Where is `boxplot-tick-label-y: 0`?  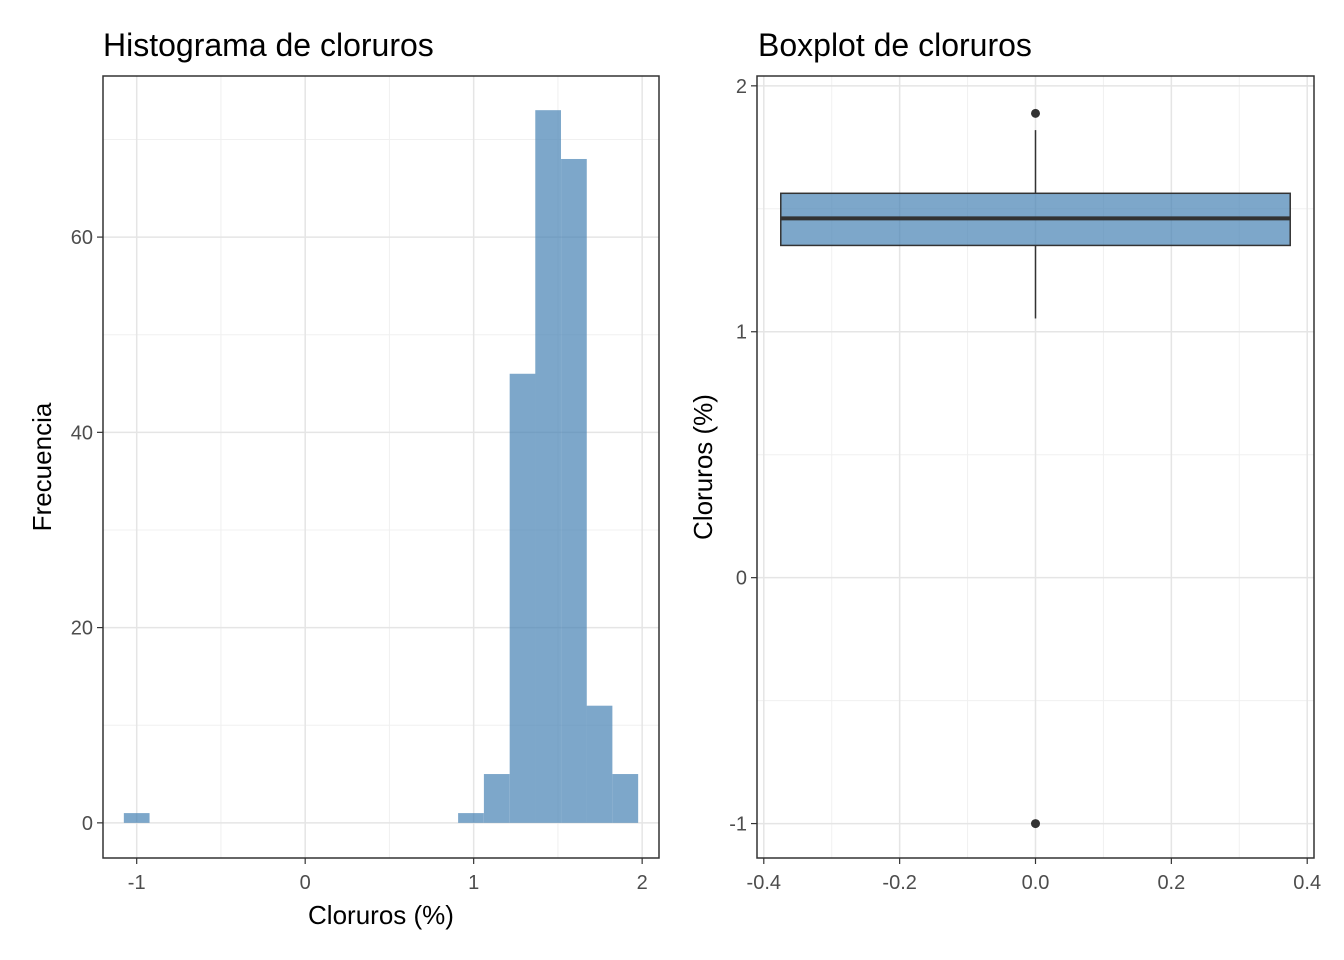 boxplot-tick-label-y: 0 is located at coordinates (741, 579).